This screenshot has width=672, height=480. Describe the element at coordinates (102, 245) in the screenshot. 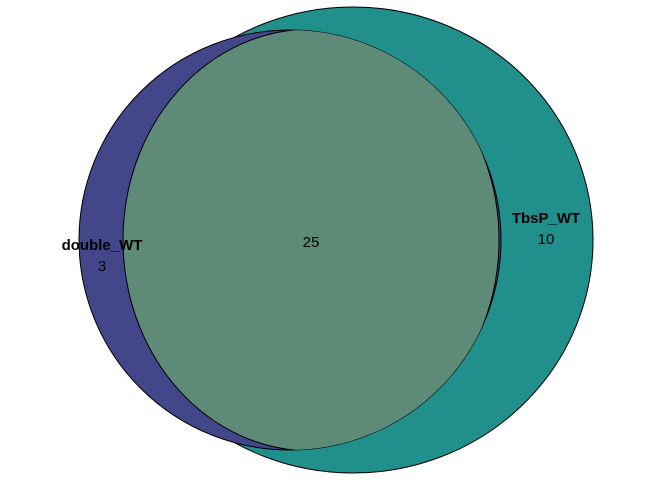

I see `double-wt-label: double_WT` at that location.